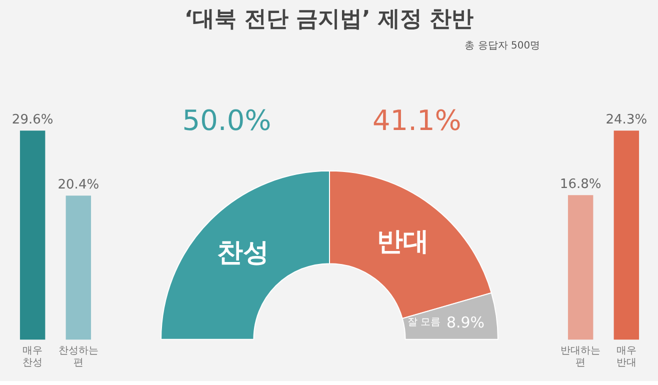 The width and height of the screenshot is (658, 385). Describe the element at coordinates (227, 121) in the screenshot. I see `data-label: 50.0%` at that location.